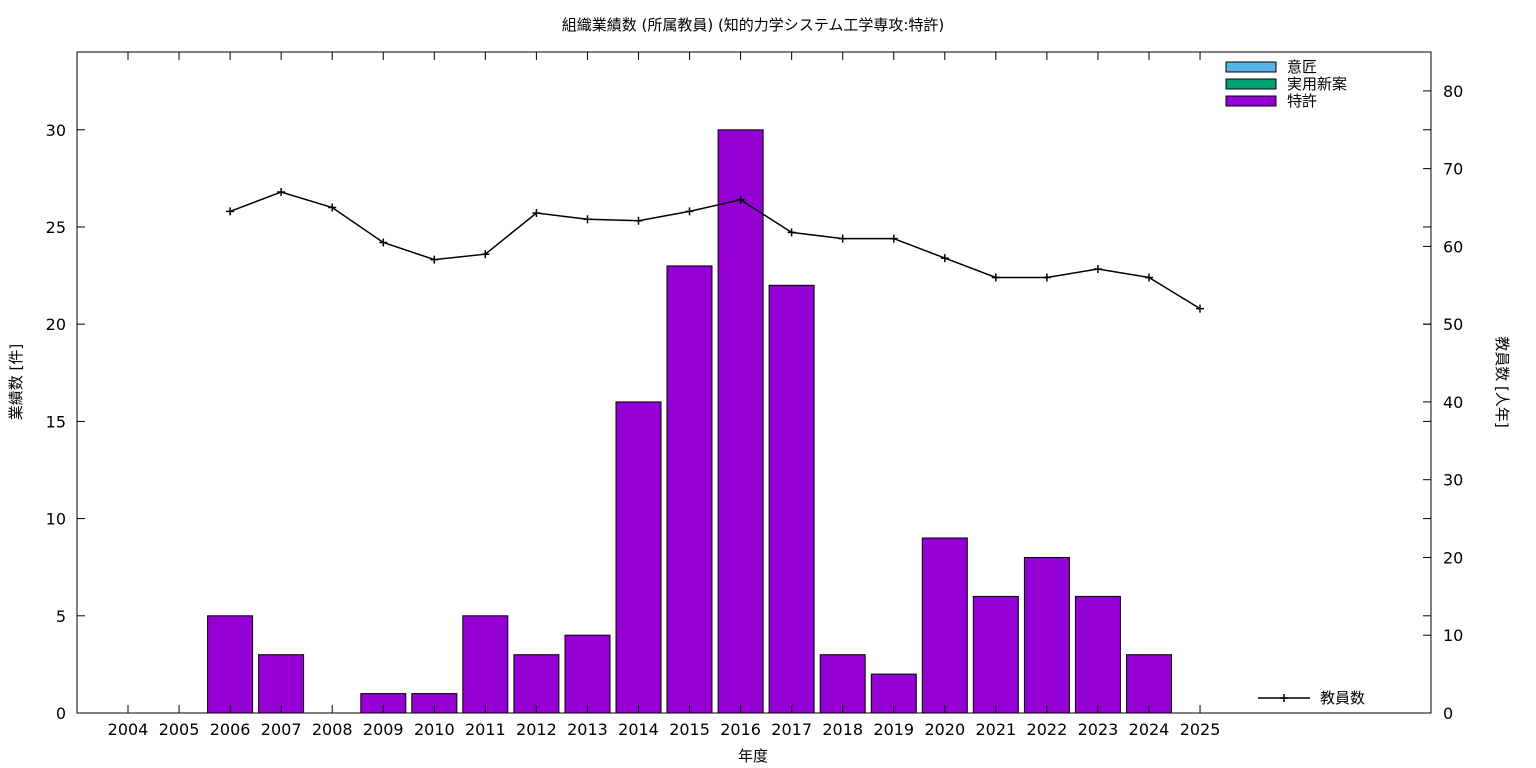  Describe the element at coordinates (179, 729) in the screenshot. I see `x-tick-label: 2005` at that location.